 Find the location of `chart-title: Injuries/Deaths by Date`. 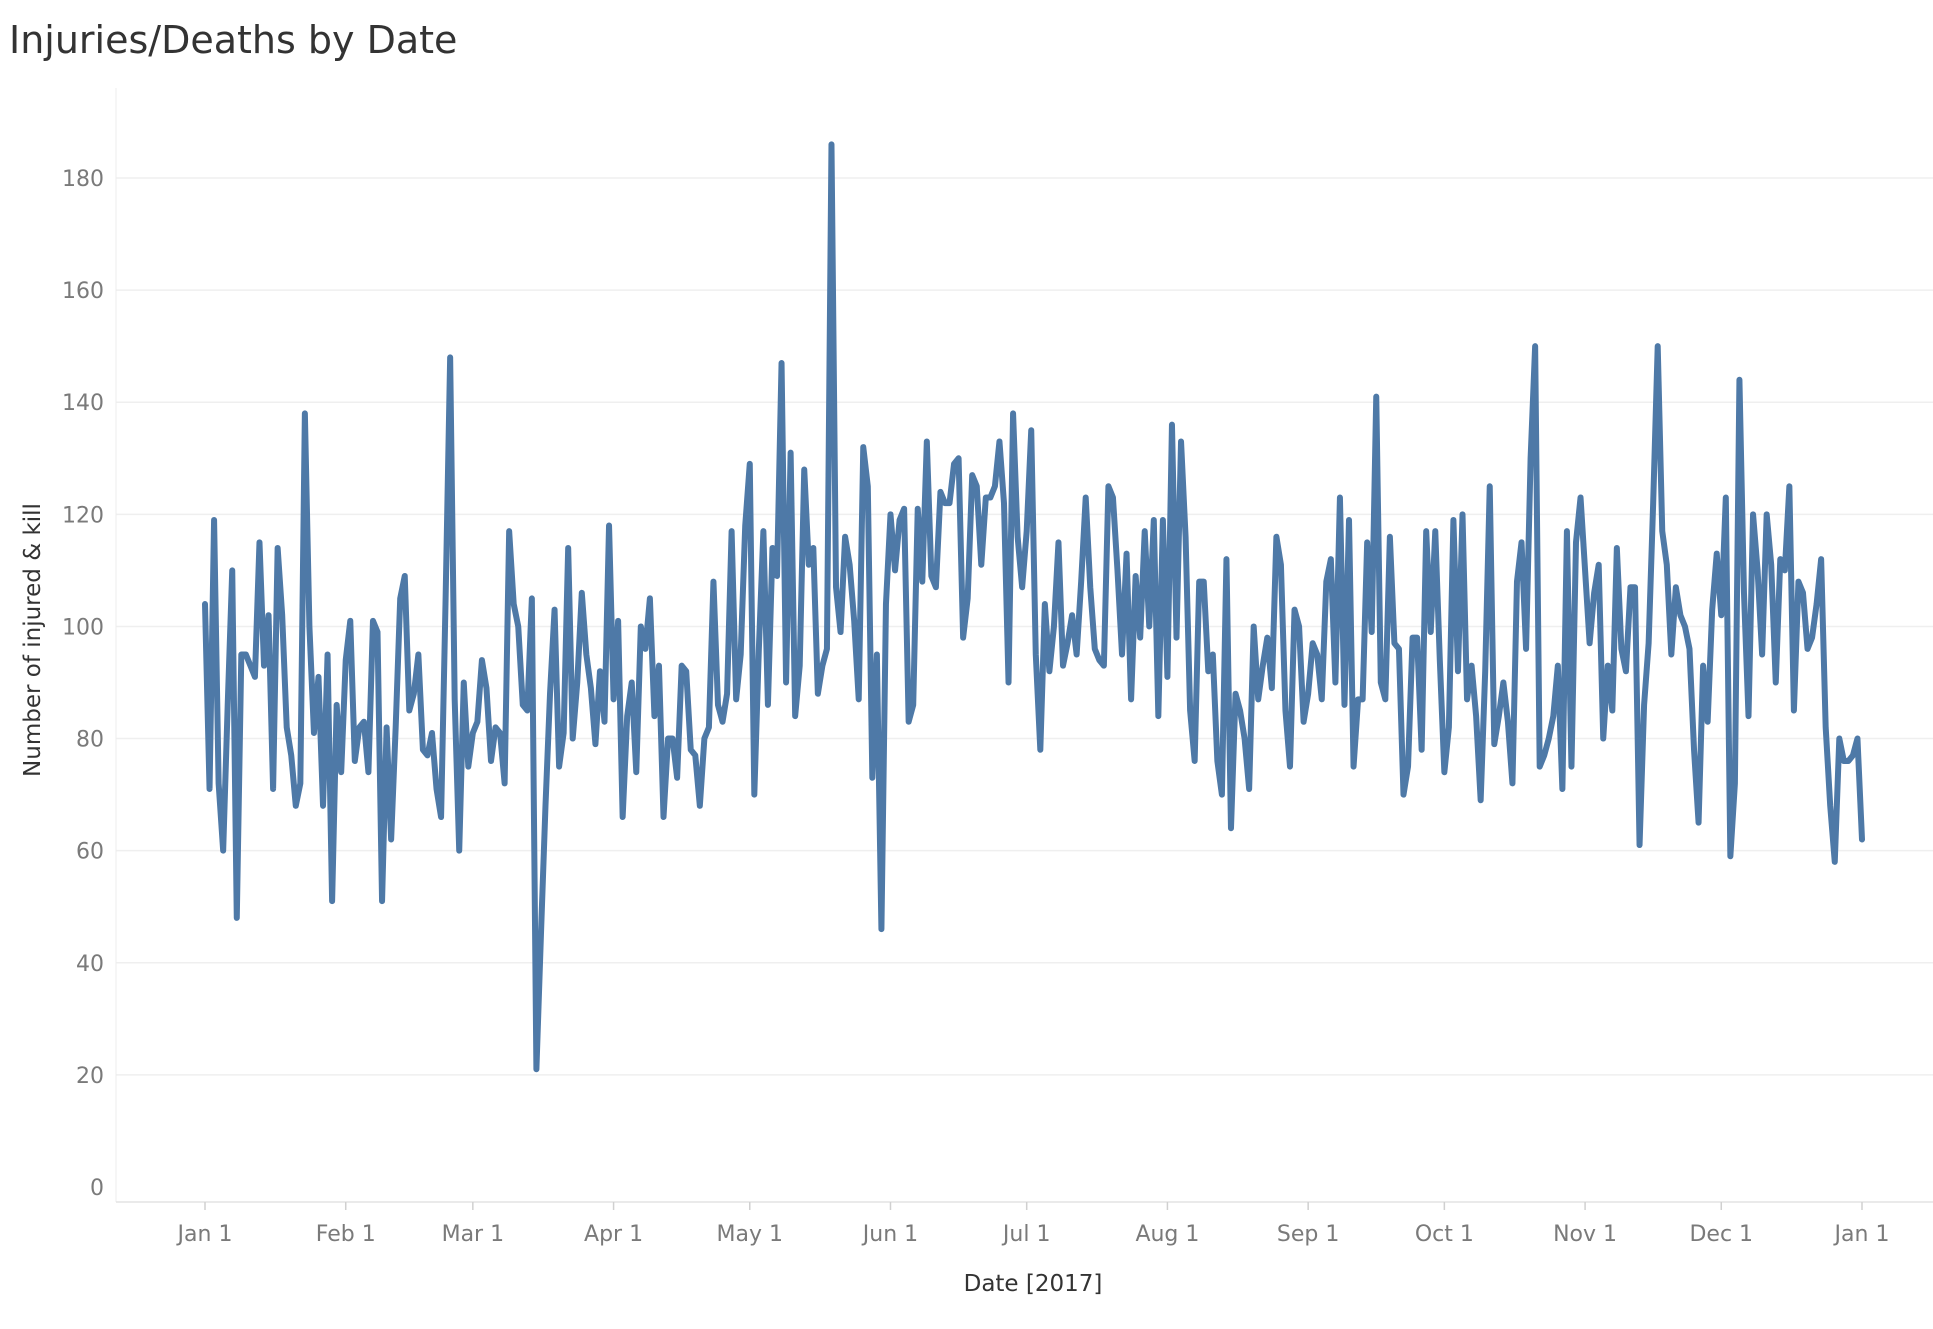

chart-title: Injuries/Deaths by Date is located at coordinates (233, 40).